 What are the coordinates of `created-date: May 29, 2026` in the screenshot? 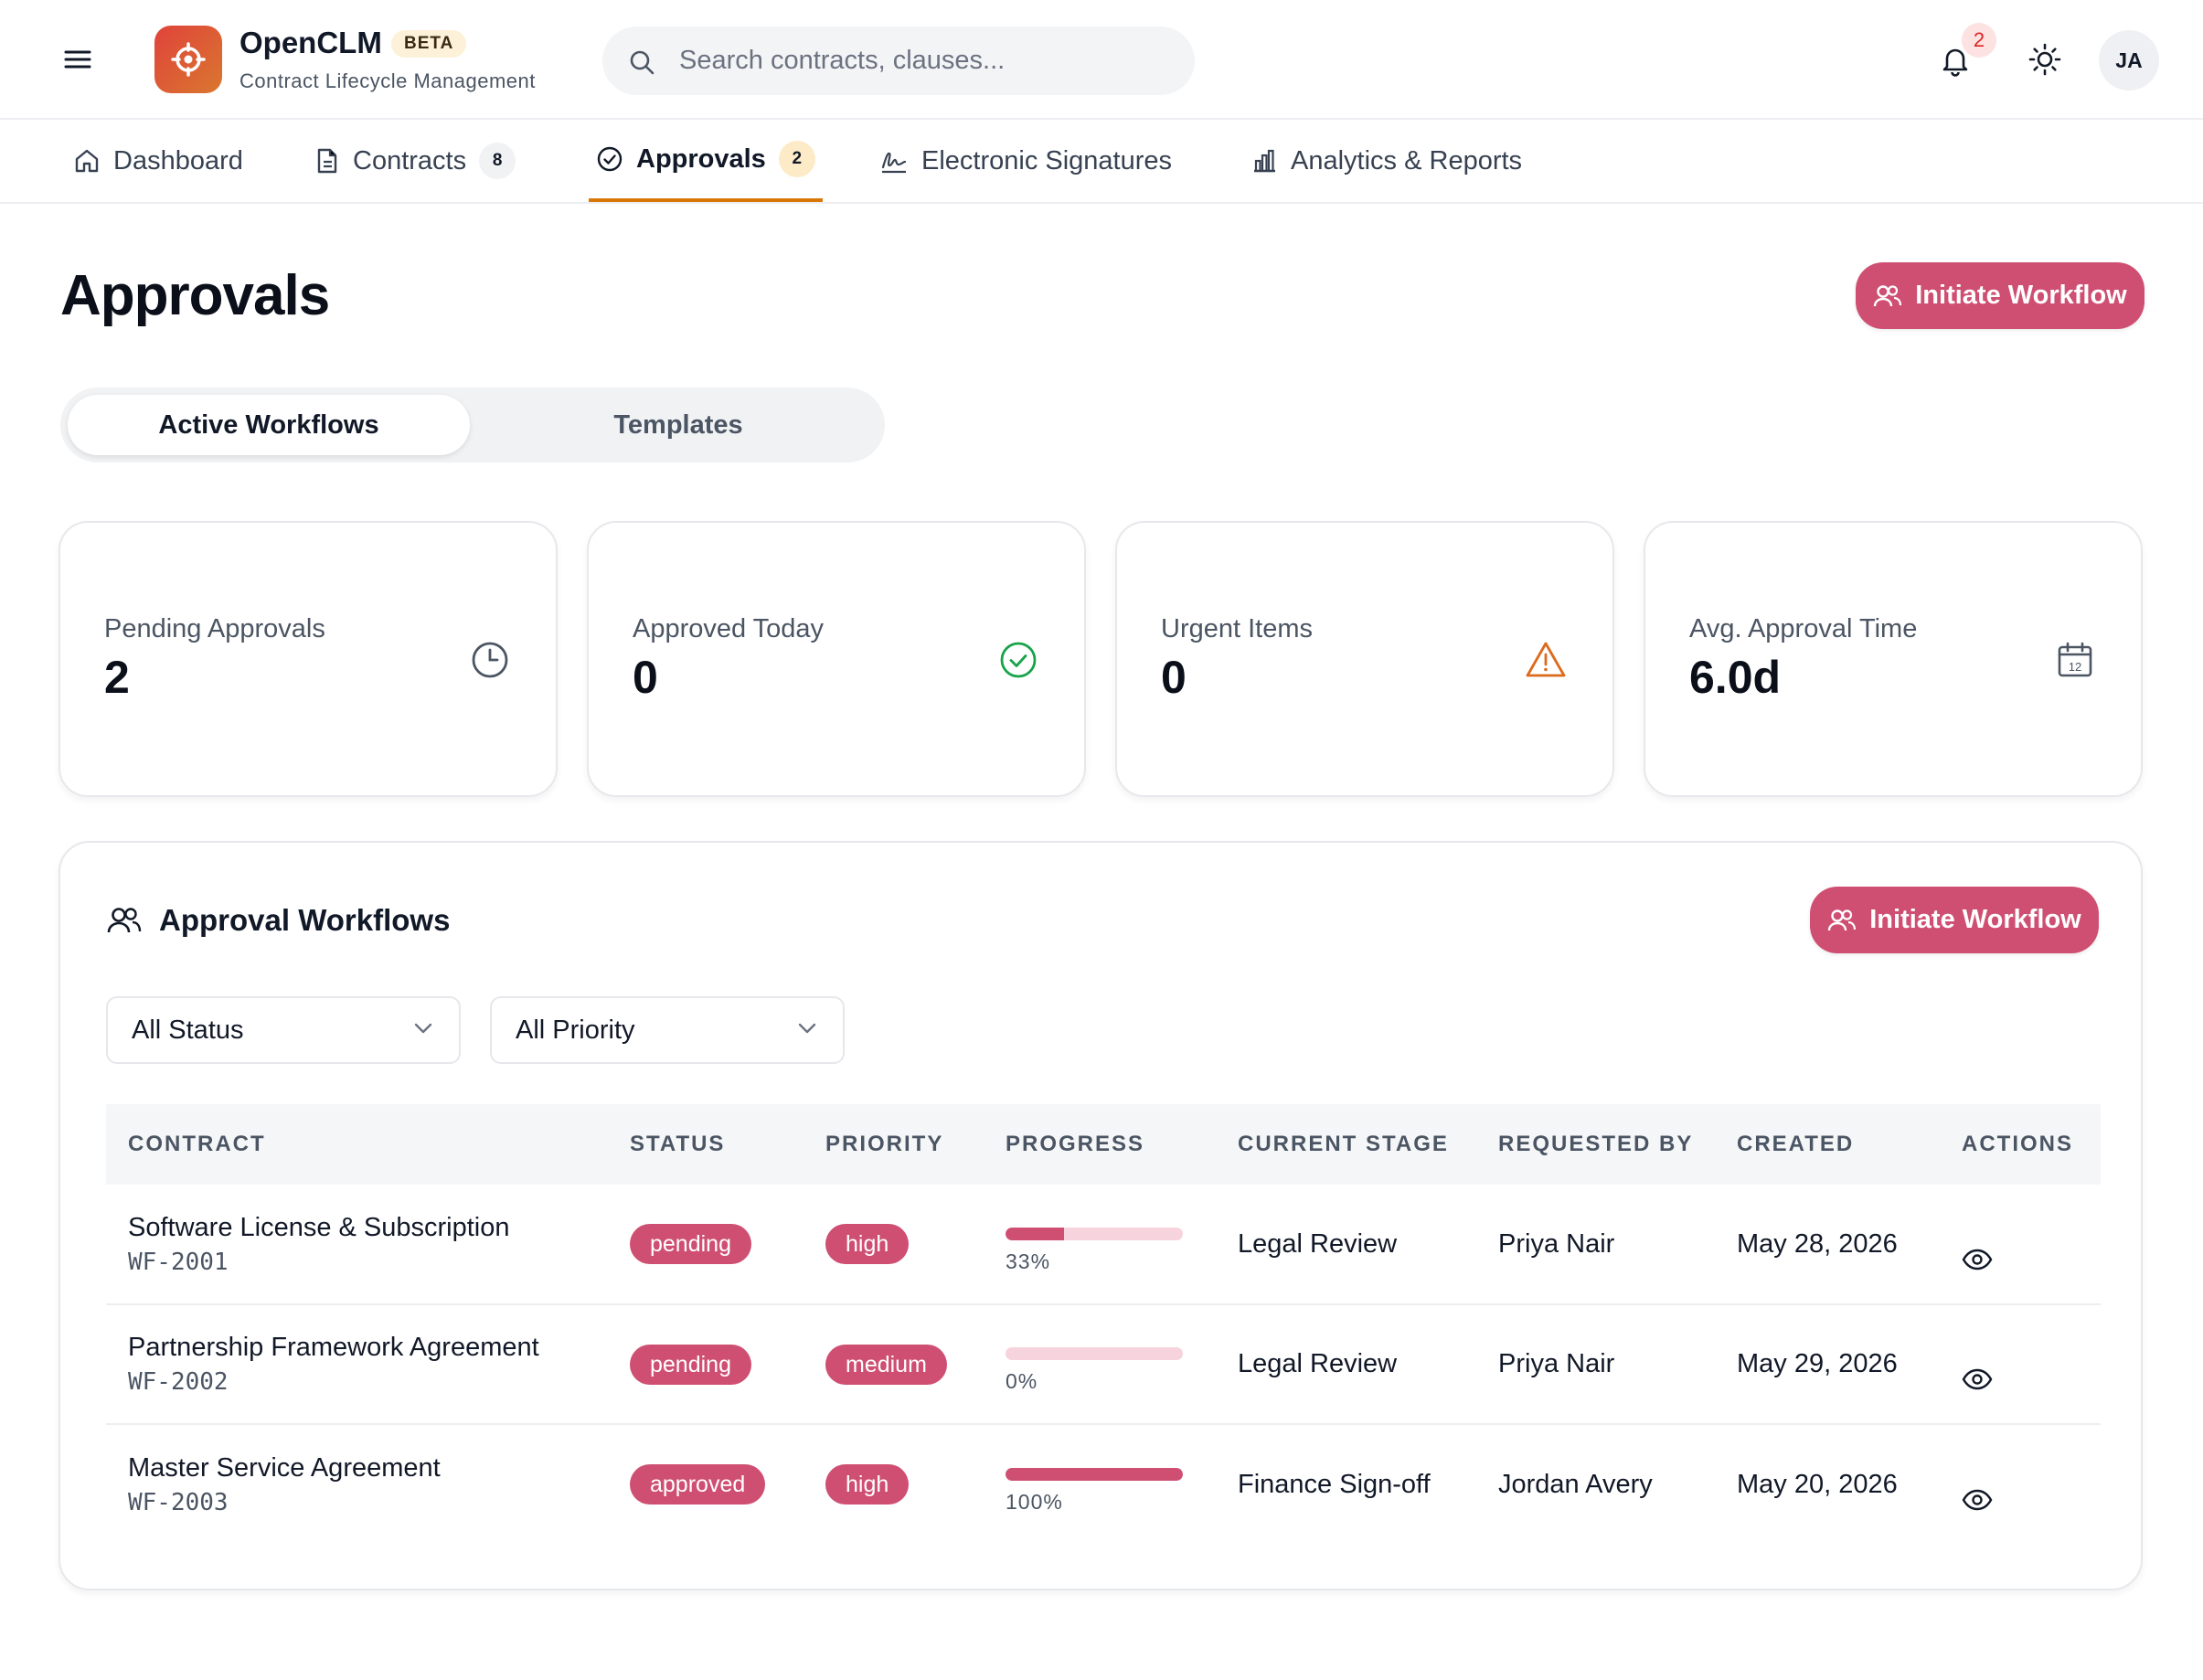 It's located at (1817, 1364).